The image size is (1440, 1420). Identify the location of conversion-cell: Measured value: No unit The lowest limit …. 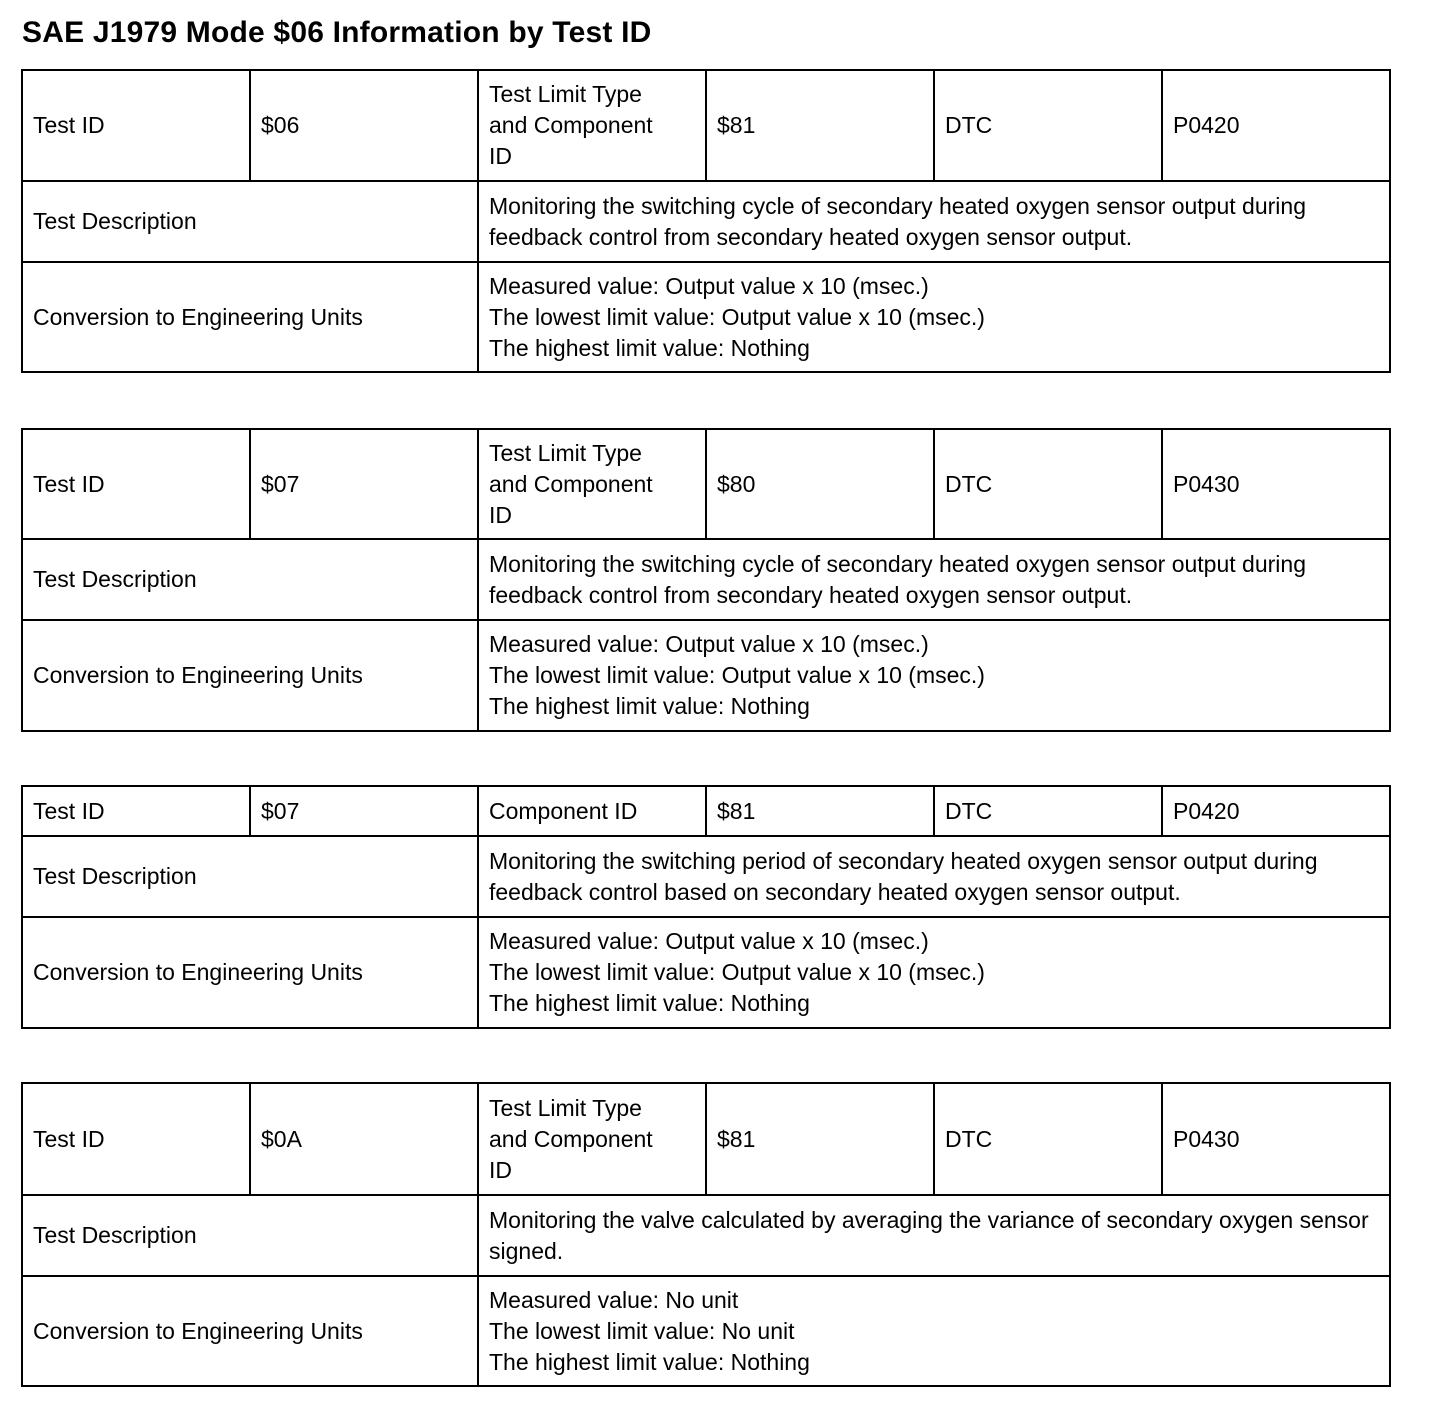
(934, 1331).